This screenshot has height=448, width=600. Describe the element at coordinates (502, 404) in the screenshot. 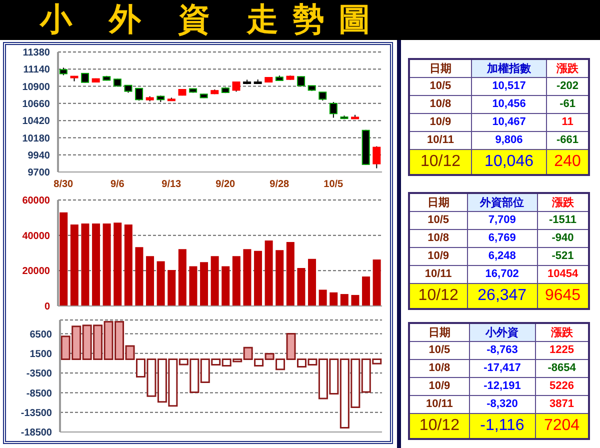

I see `text: -8,320` at that location.